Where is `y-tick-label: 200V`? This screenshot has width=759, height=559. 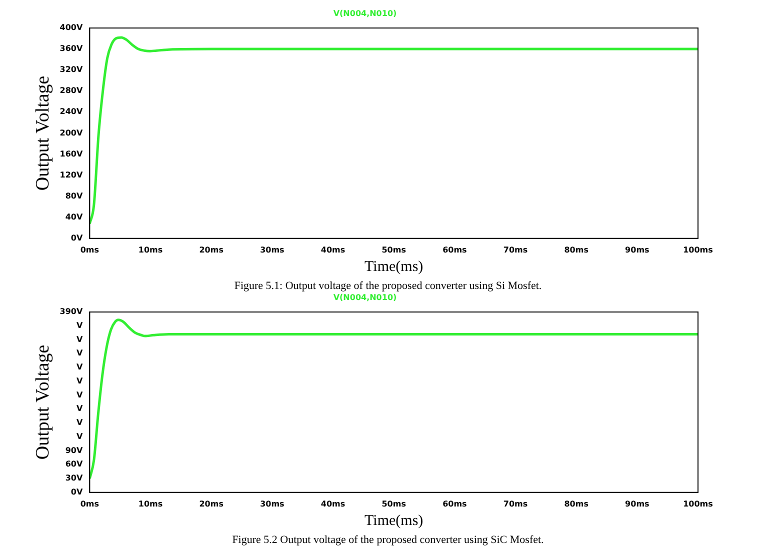
y-tick-label: 200V is located at coordinates (72, 133).